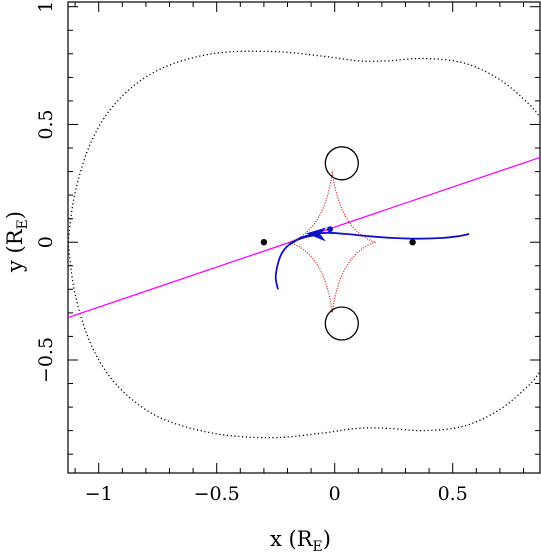  Describe the element at coordinates (338, 242) in the screenshot. I see `lens-points` at that location.